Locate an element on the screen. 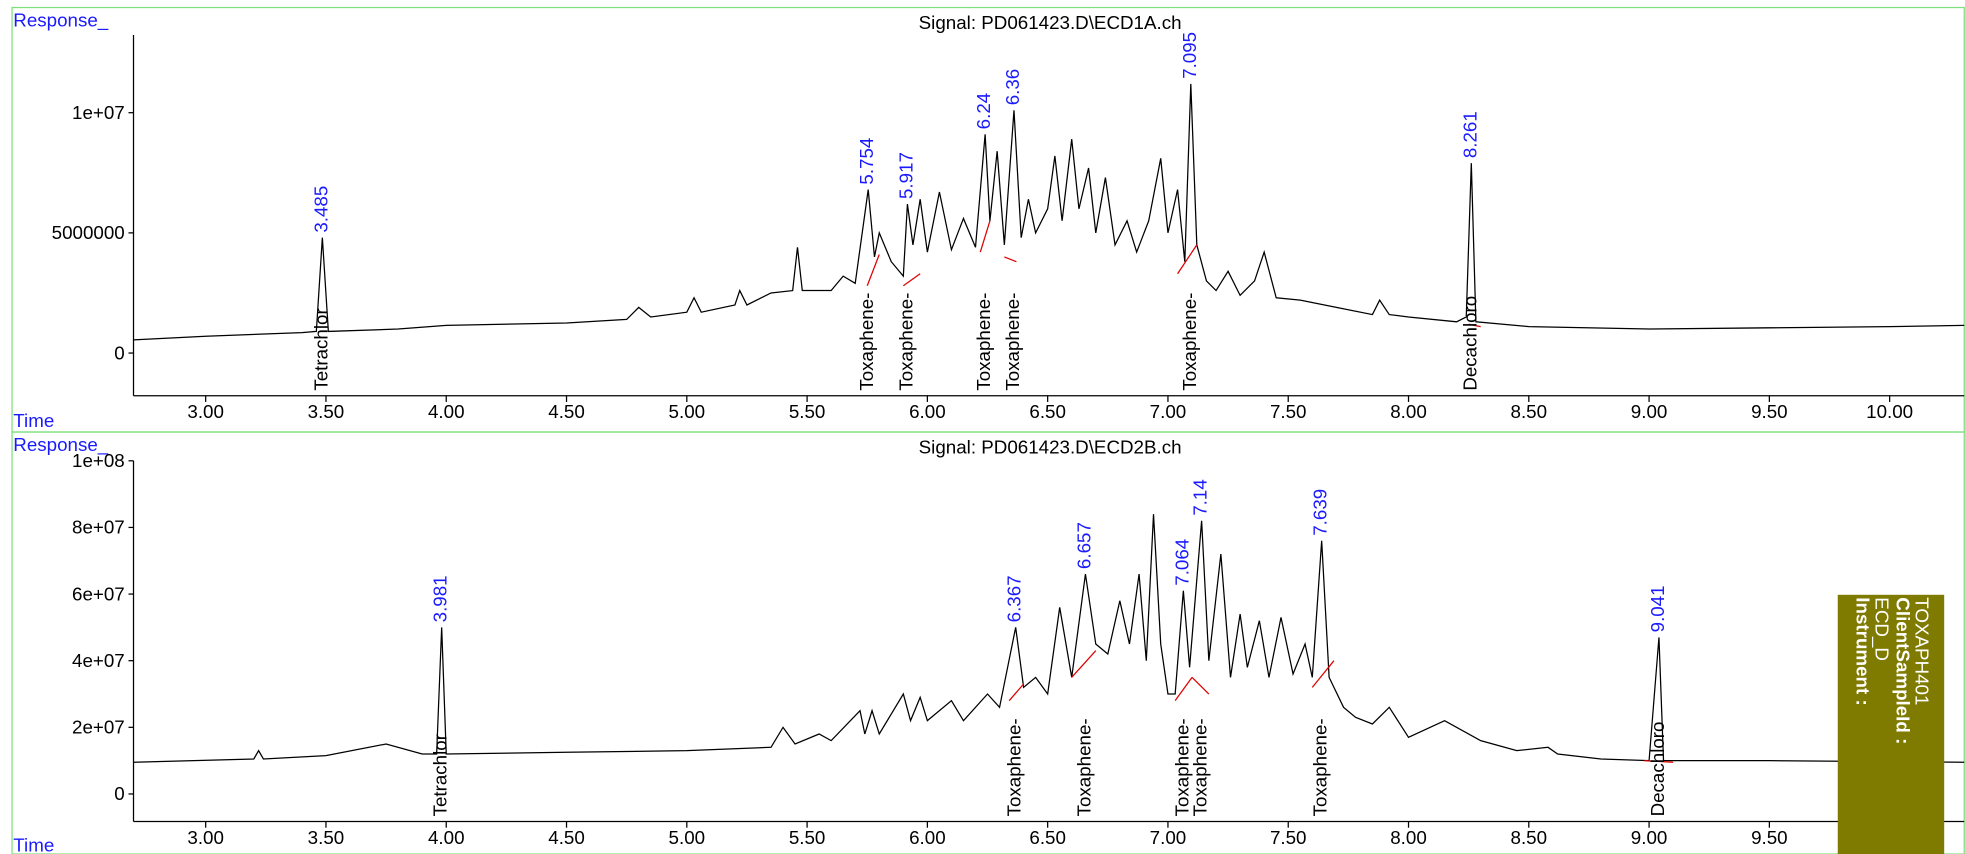 Image resolution: width=1965 pixels, height=854 pixels. peak-retention-time: 3.981 is located at coordinates (440, 598).